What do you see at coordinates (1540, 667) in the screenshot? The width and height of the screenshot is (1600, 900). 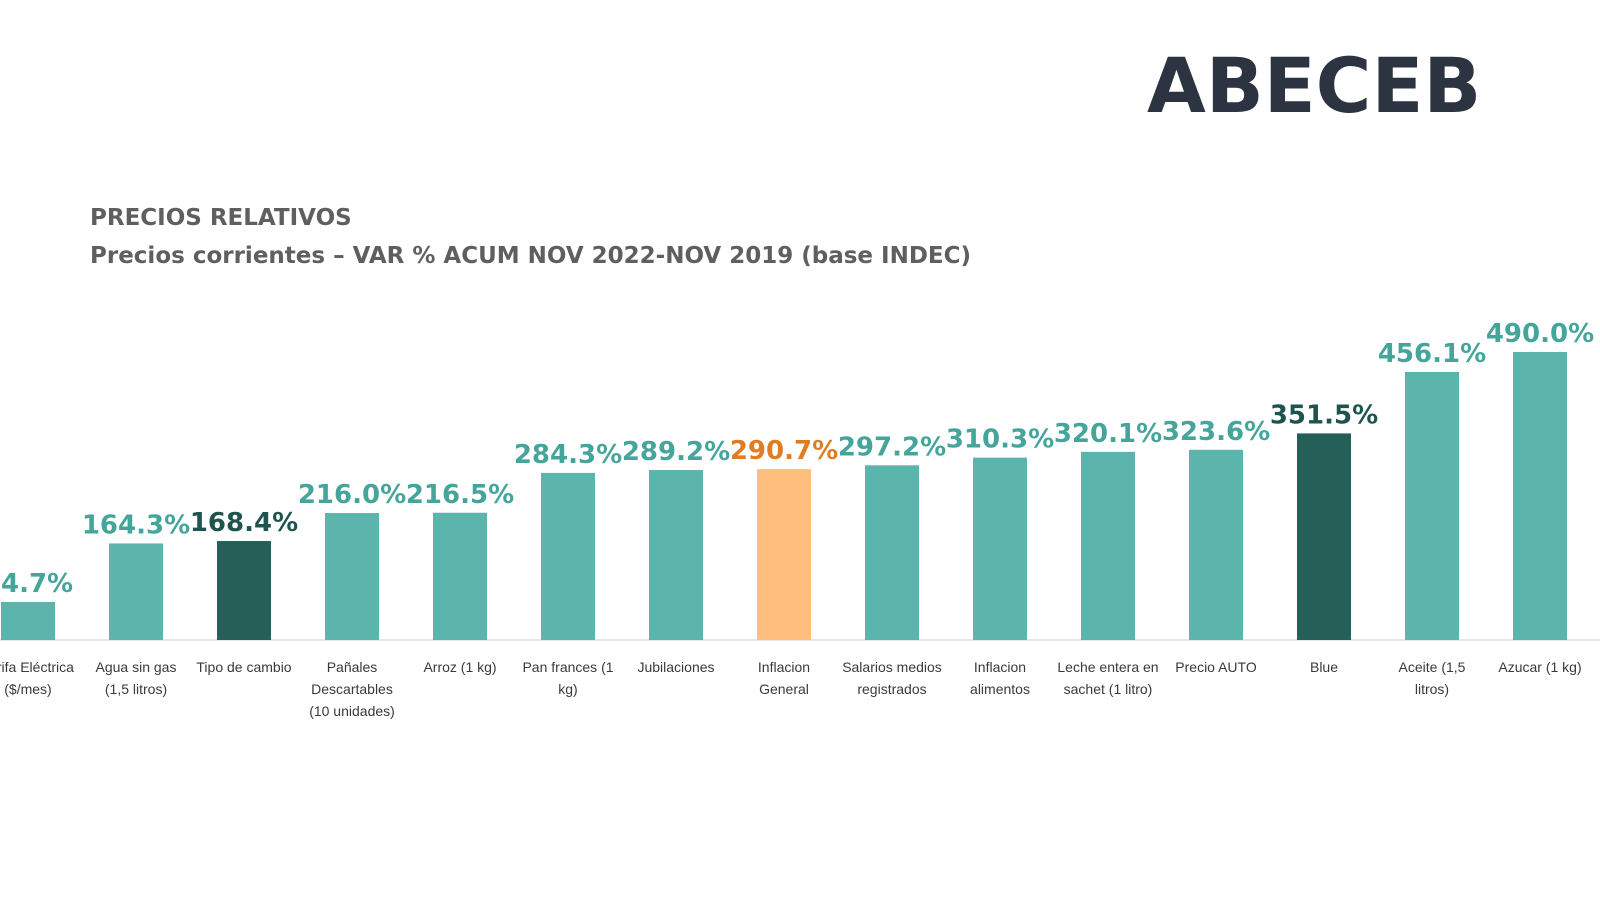 I see `x-tick-label: Azucar (1 kg)` at bounding box center [1540, 667].